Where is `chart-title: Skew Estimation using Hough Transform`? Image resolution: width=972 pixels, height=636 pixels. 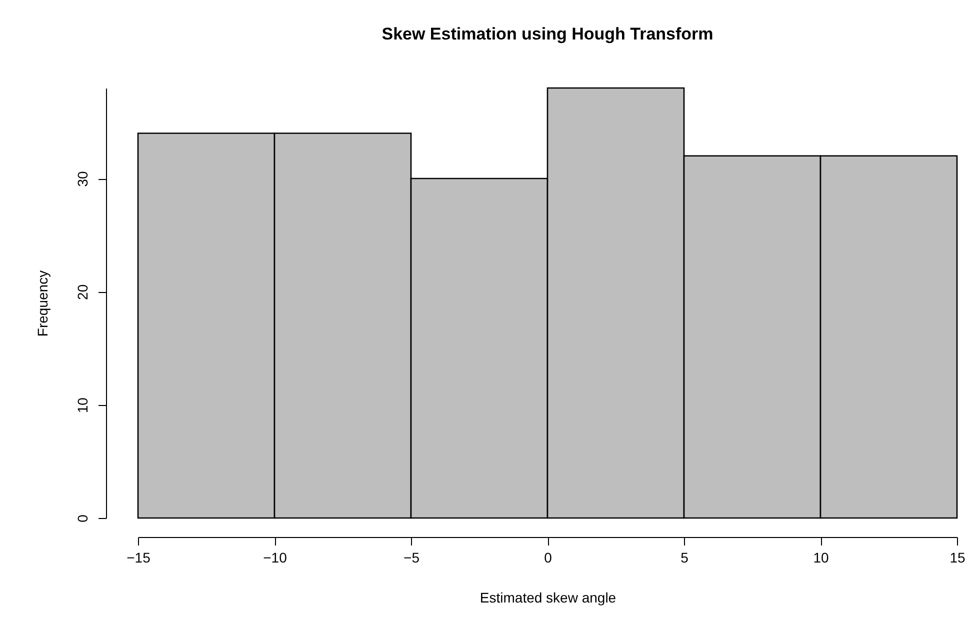
chart-title: Skew Estimation using Hough Transform is located at coordinates (548, 34).